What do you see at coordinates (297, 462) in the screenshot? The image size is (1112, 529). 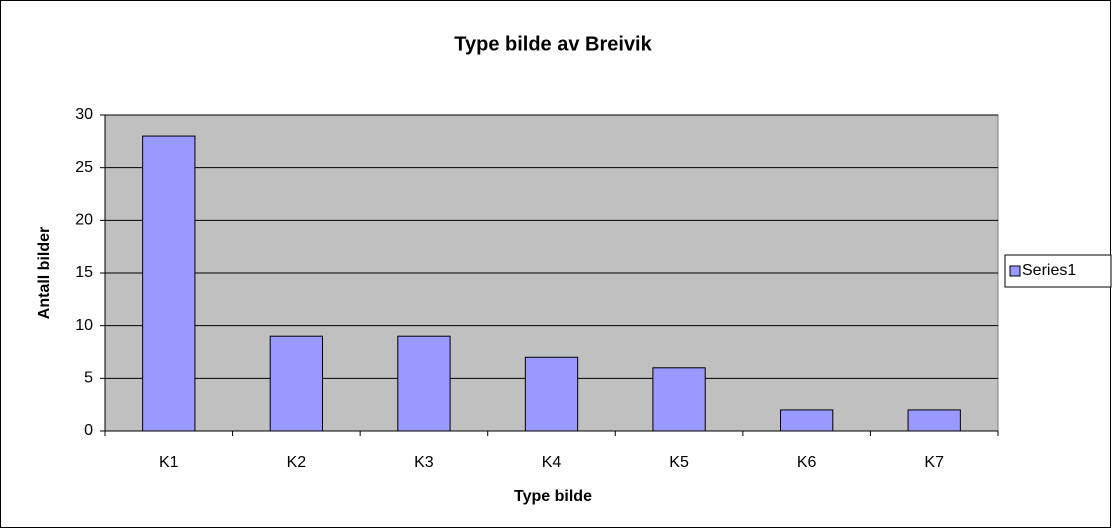 I see `x-tick-label: K2` at bounding box center [297, 462].